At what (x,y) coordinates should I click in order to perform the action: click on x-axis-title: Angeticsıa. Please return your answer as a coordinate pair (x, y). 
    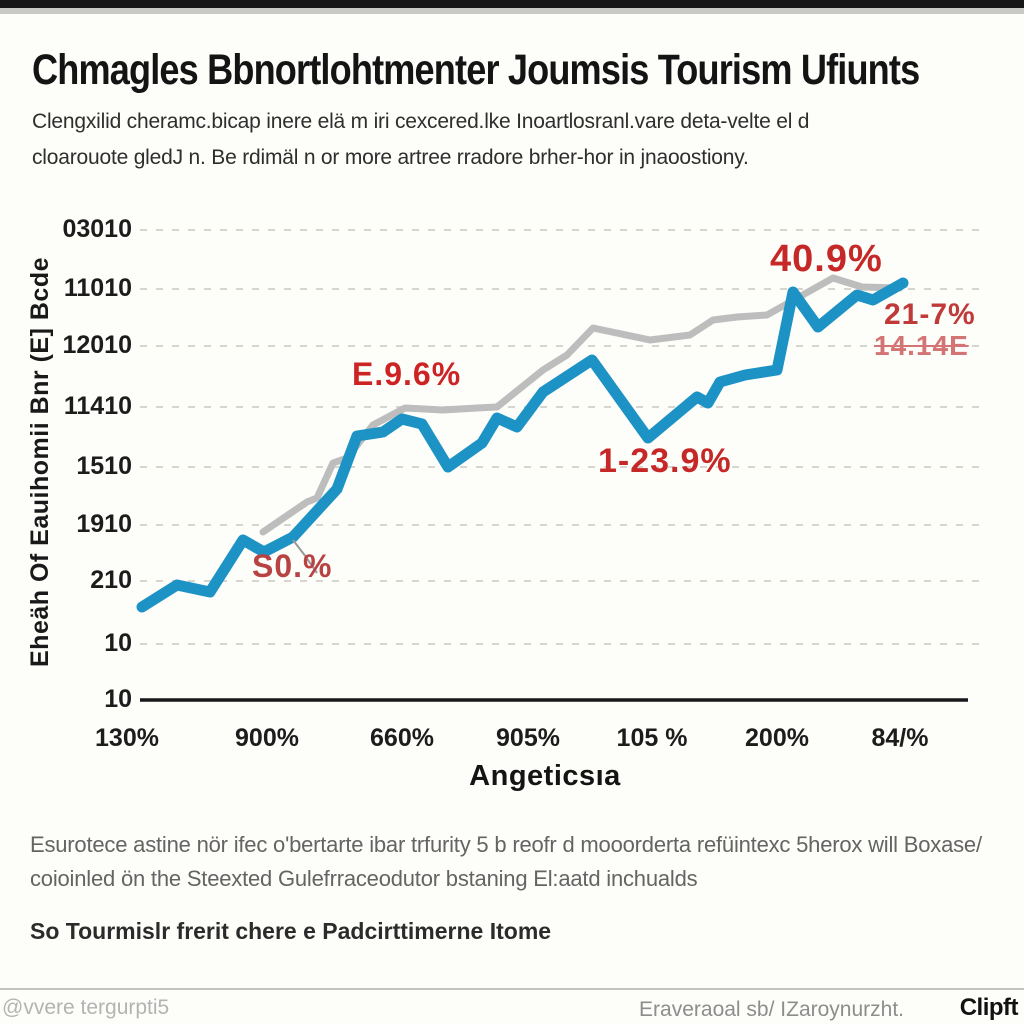
    Looking at the image, I should click on (545, 776).